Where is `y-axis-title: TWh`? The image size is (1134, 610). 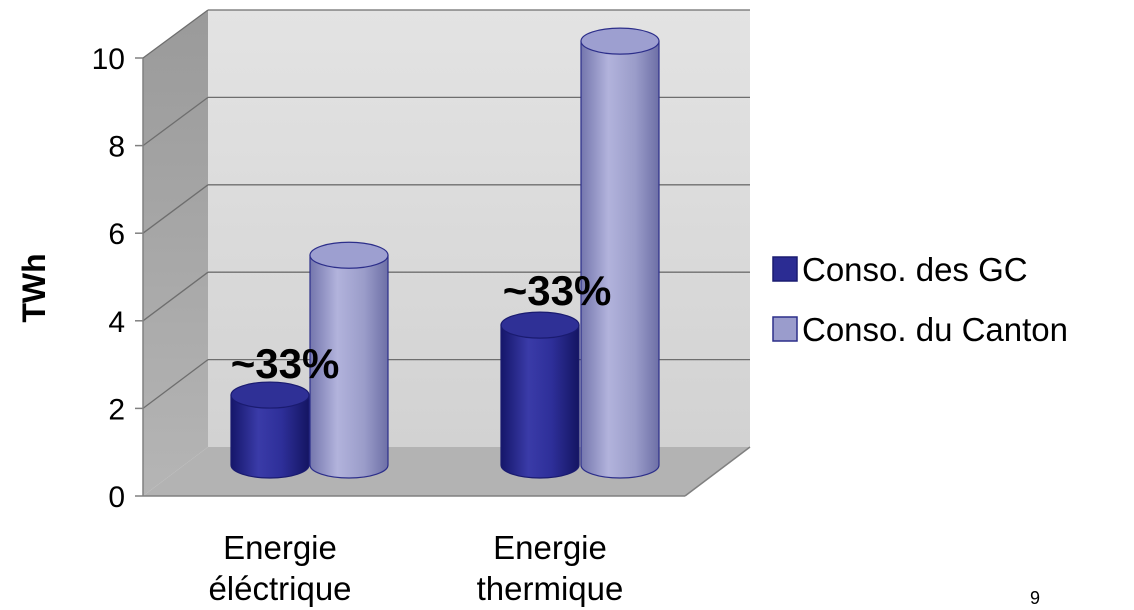 y-axis-title: TWh is located at coordinates (34, 287).